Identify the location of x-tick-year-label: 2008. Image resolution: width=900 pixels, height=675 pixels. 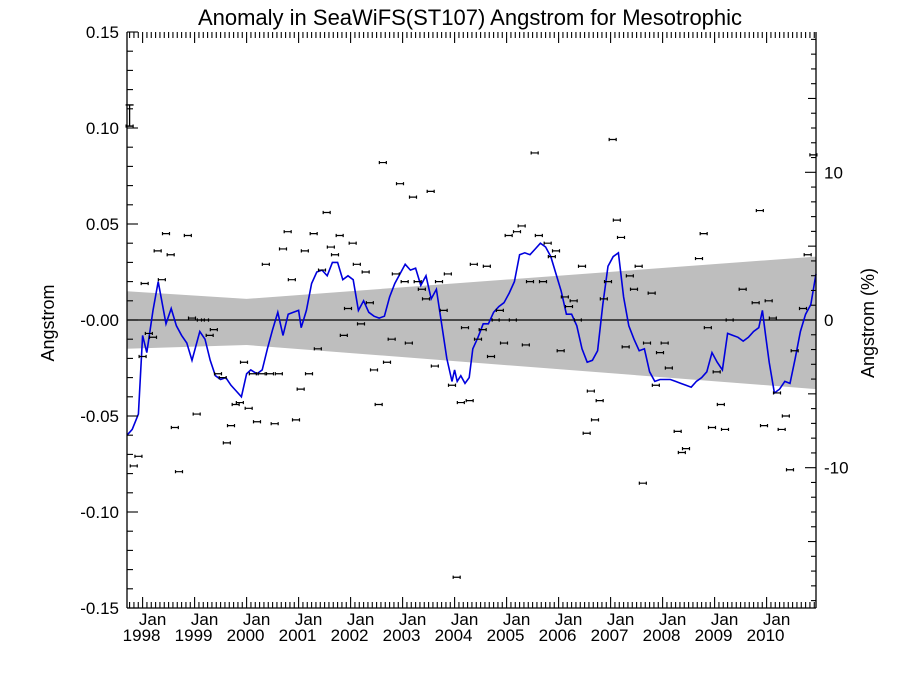
(662, 635).